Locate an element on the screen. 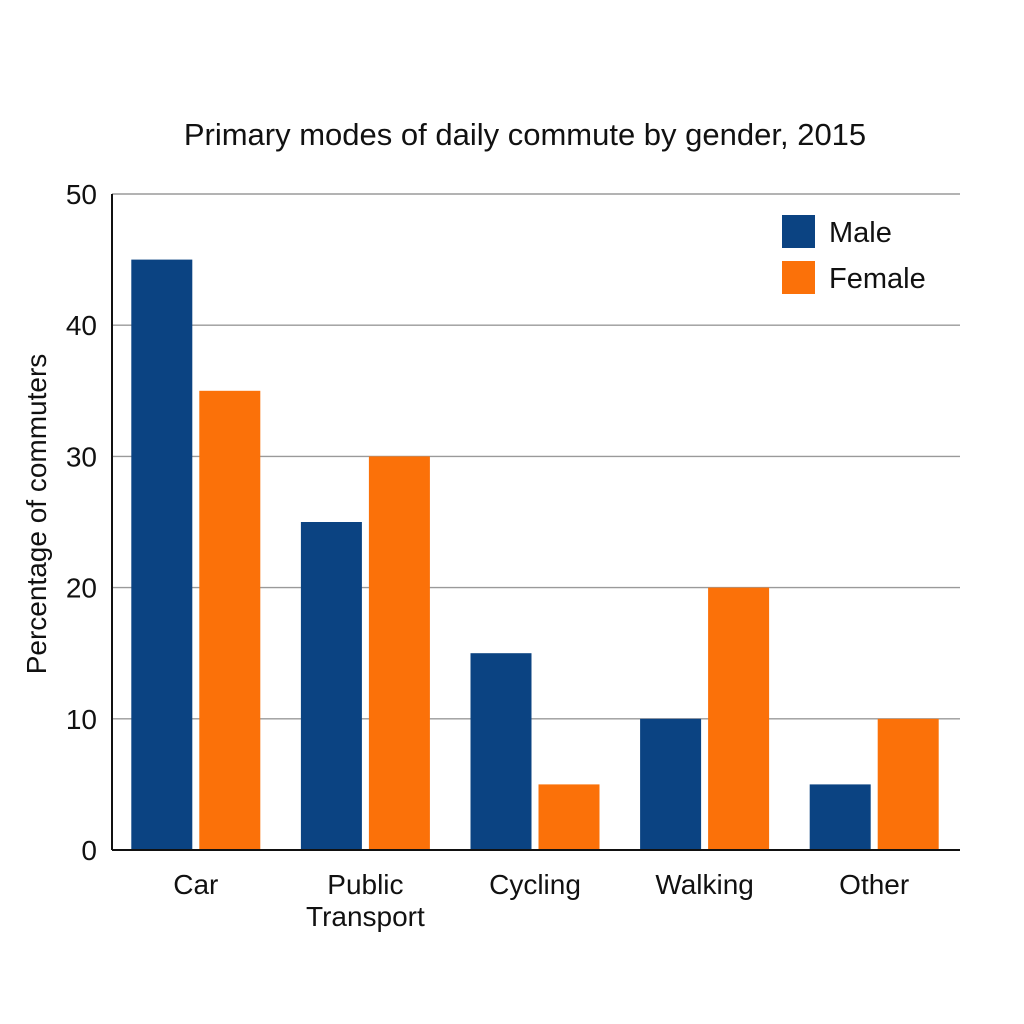  legend-swatch-male is located at coordinates (798, 231).